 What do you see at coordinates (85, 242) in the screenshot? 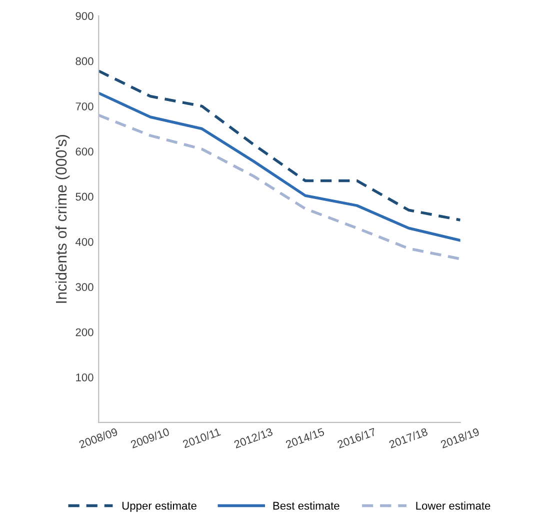
I see `y-tick-label: 400` at bounding box center [85, 242].